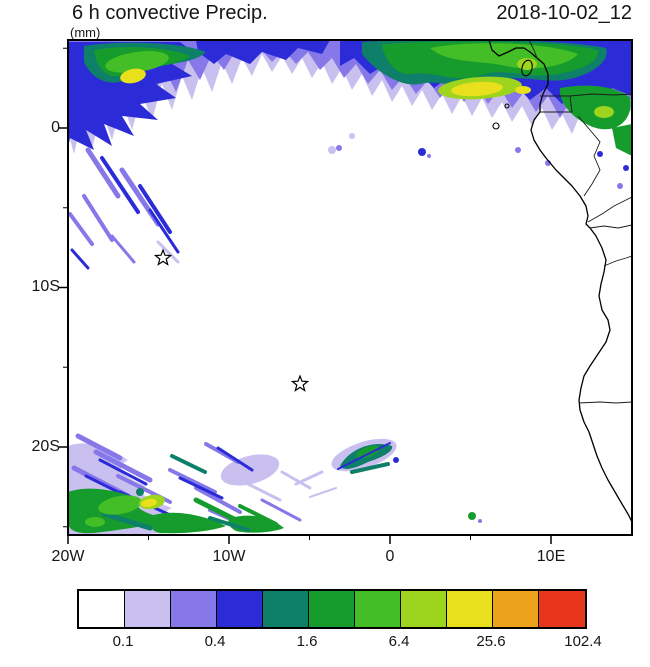  What do you see at coordinates (583, 641) in the screenshot?
I see `colorbar-label: 102.4` at bounding box center [583, 641].